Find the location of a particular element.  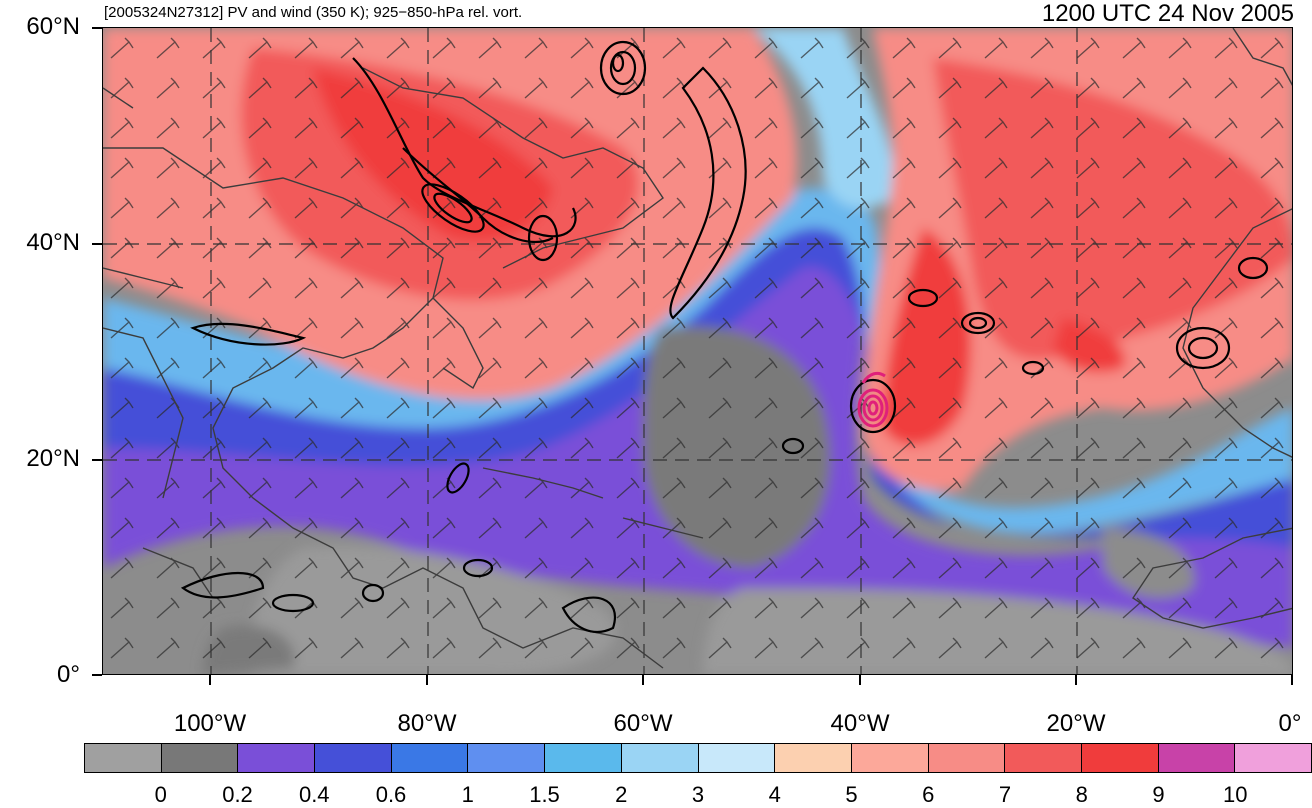

lon-label-0: 0° is located at coordinates (1290, 723).